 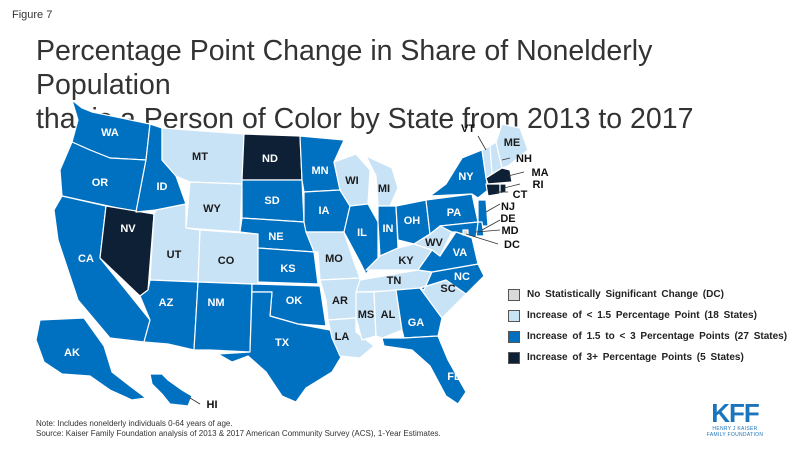 I want to click on label-ND: ND, so click(x=270, y=159).